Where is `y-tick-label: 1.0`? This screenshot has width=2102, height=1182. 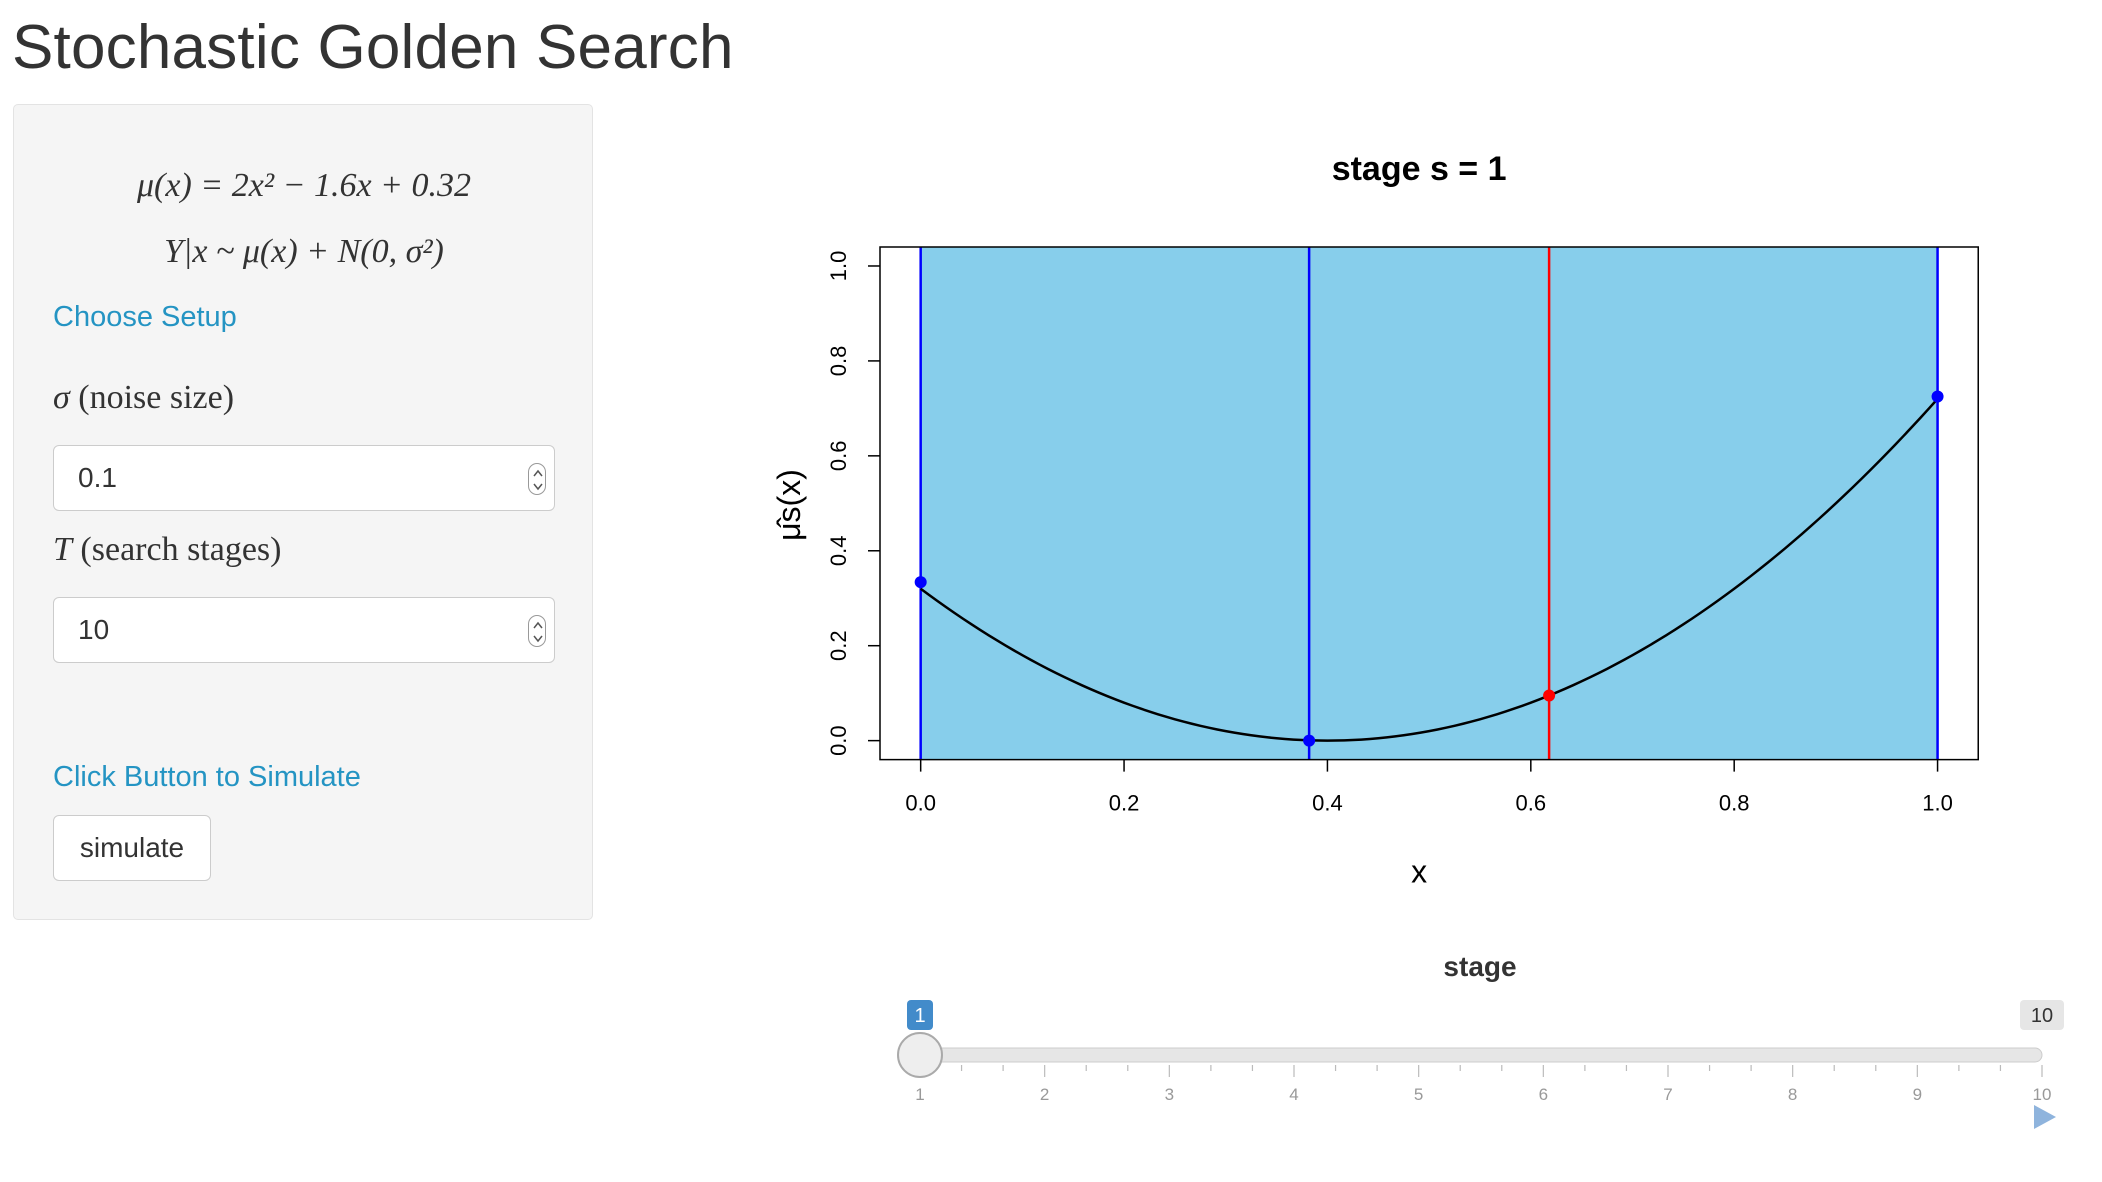 y-tick-label: 1.0 is located at coordinates (838, 266).